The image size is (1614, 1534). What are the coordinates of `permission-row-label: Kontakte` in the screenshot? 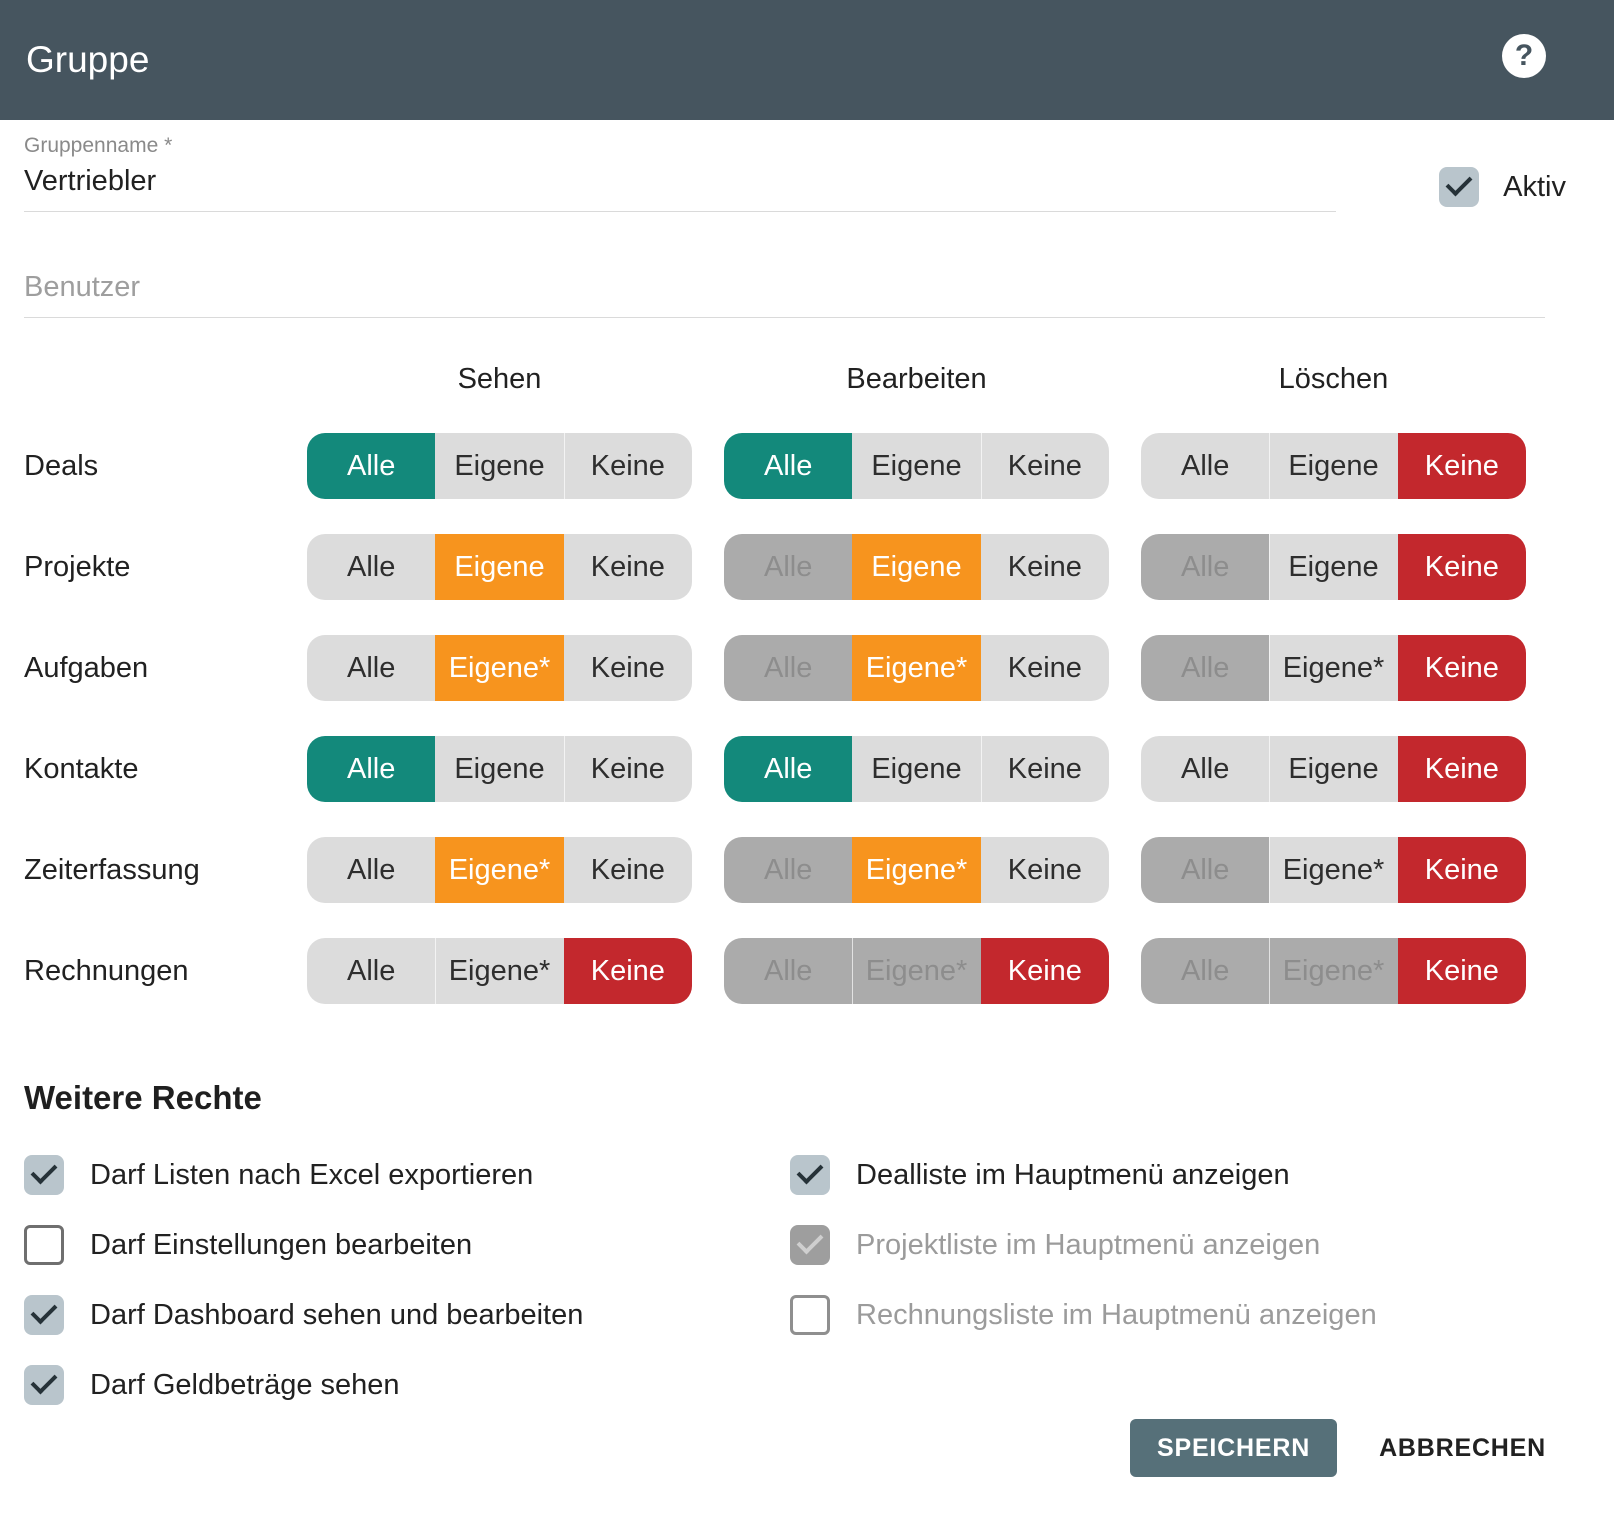 It's located at (81, 768).